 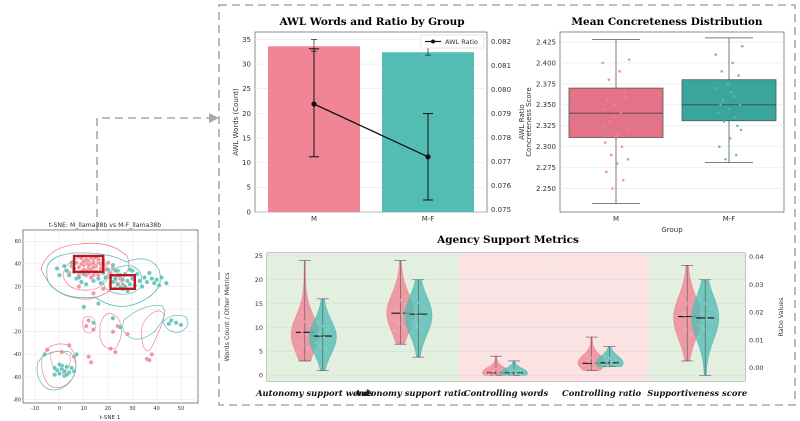 I want to click on tsne-highlight-box, so click(x=88, y=264).